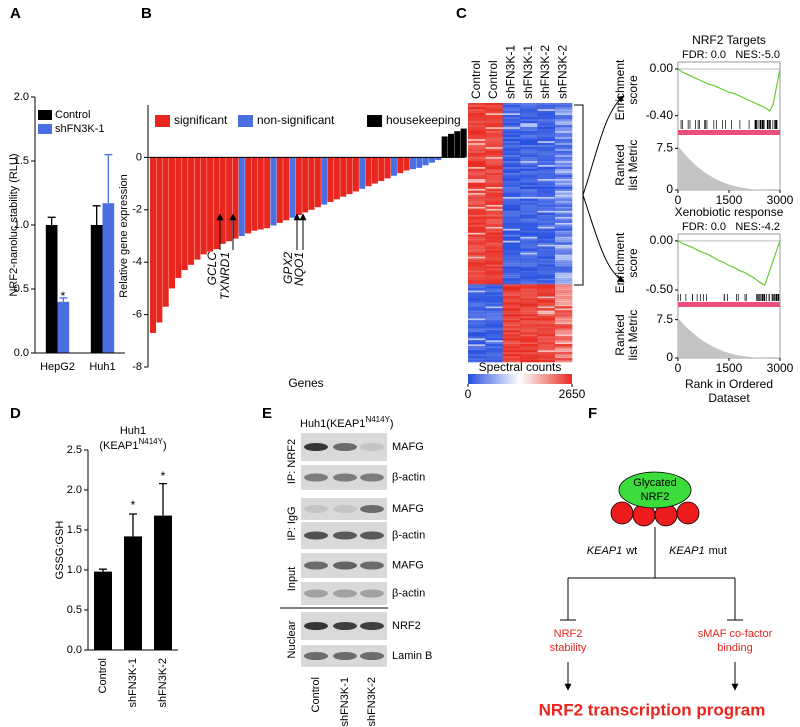 This screenshot has width=800, height=727. I want to click on panel-label: A, so click(15, 13).